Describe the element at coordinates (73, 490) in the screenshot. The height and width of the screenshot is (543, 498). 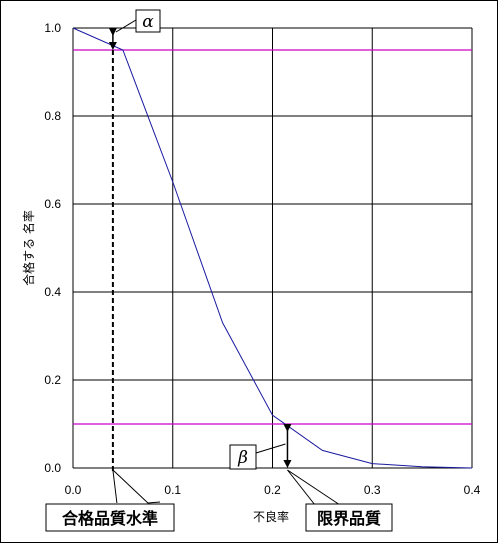
I see `x-tick-label: 0.0` at that location.